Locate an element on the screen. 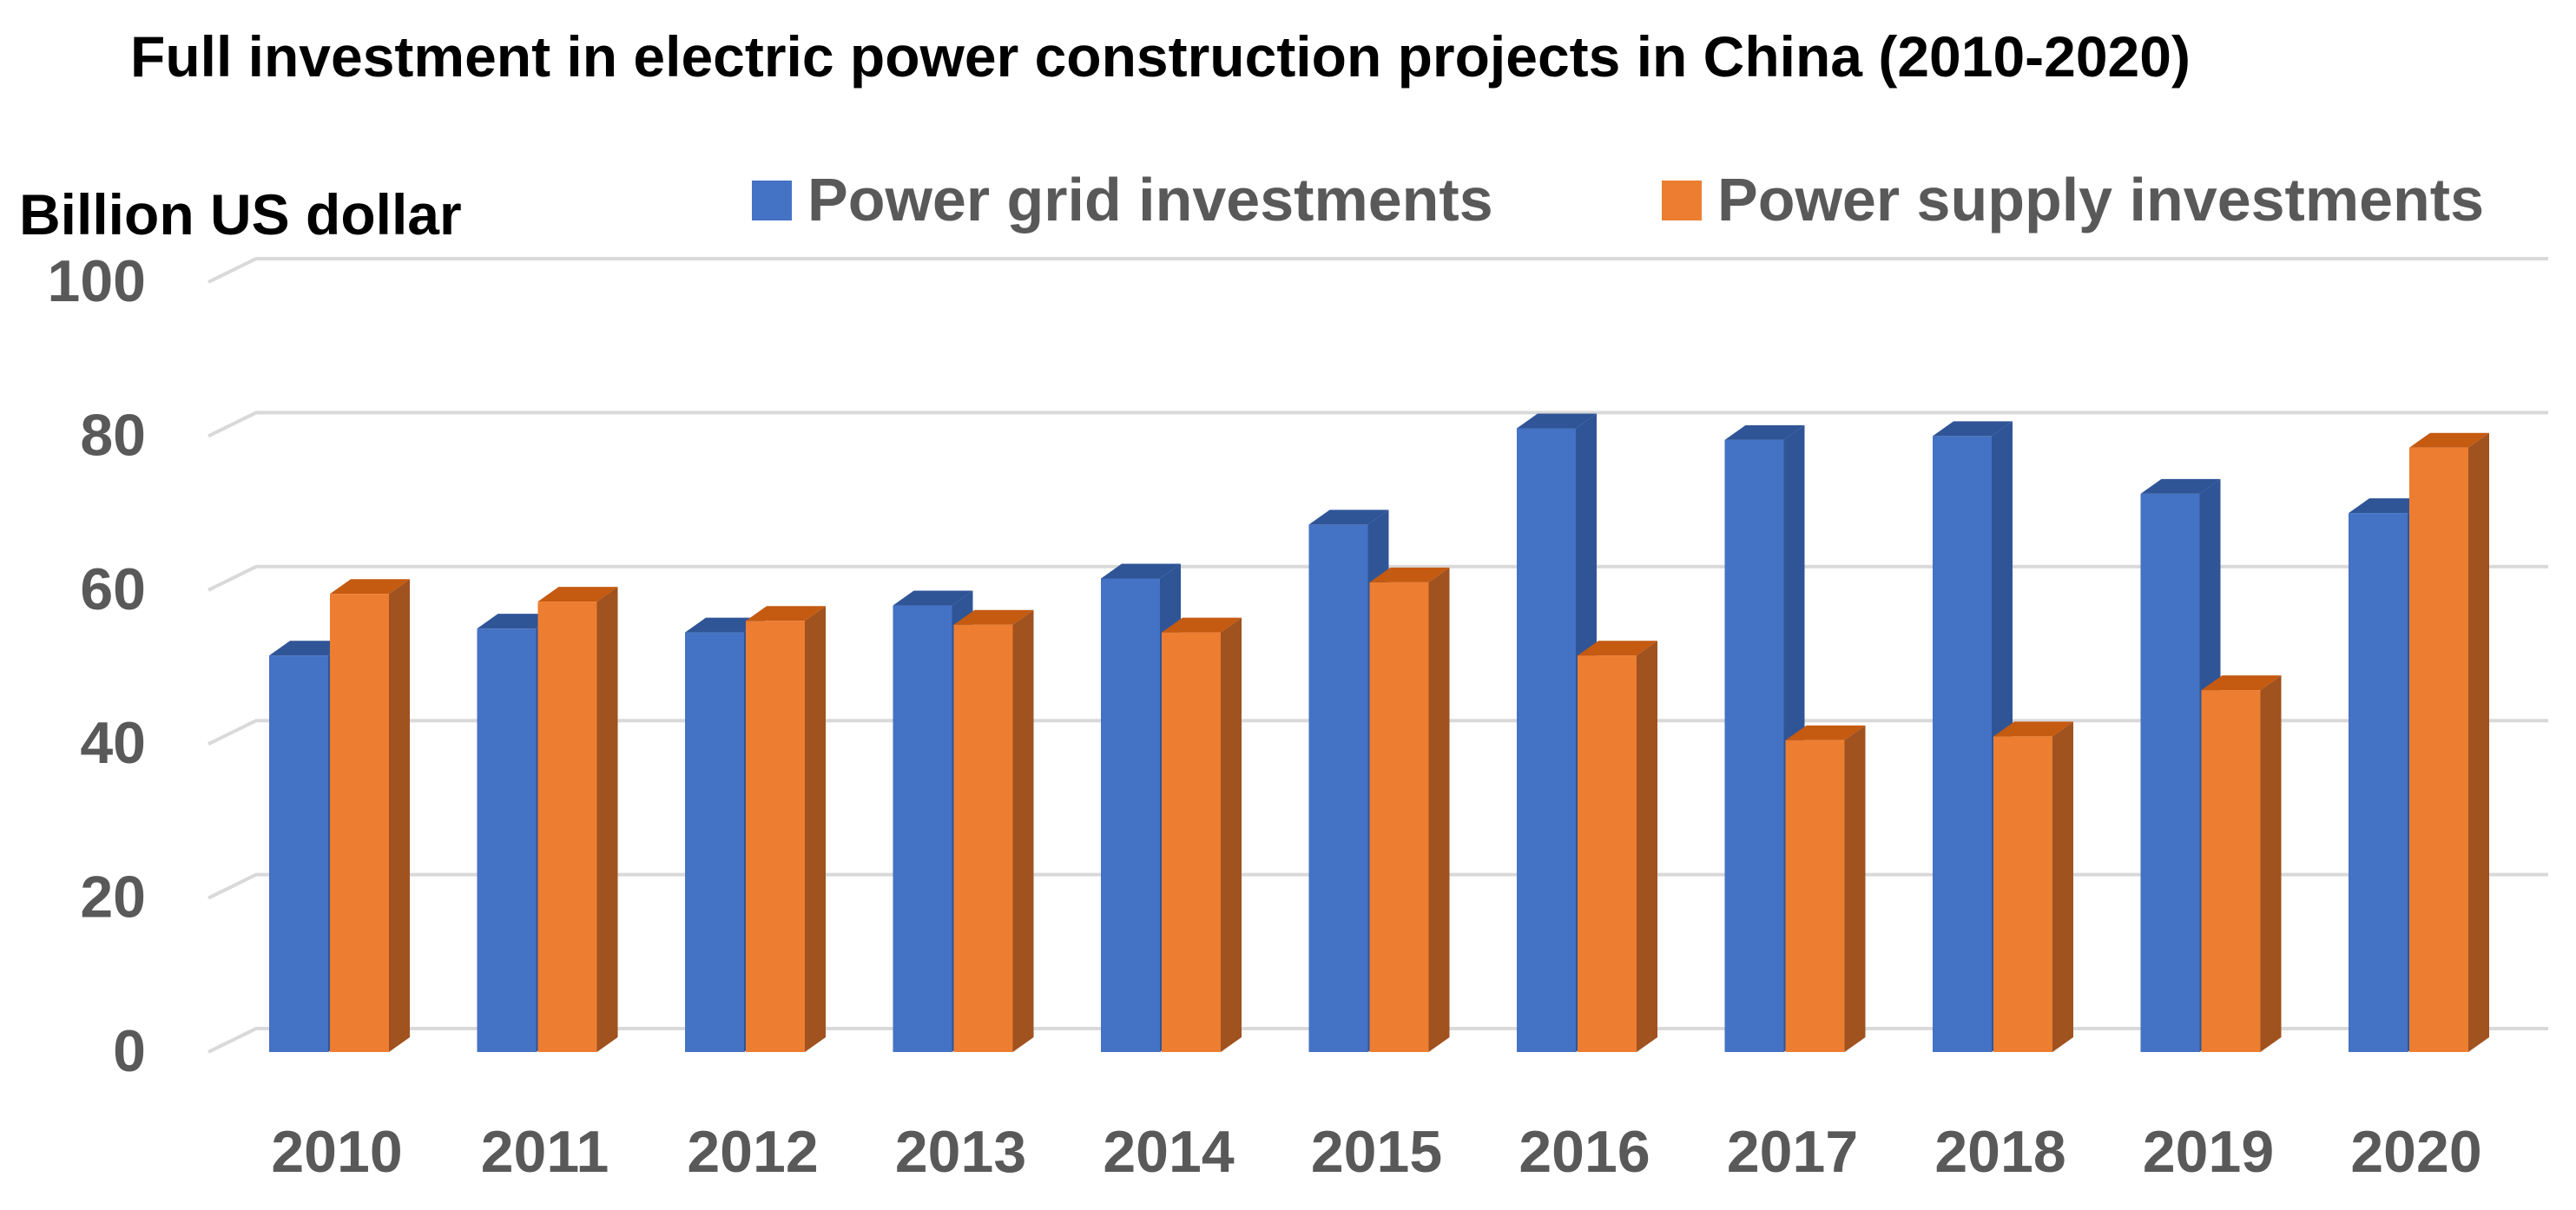  y-tick-label: 20 is located at coordinates (113, 898).